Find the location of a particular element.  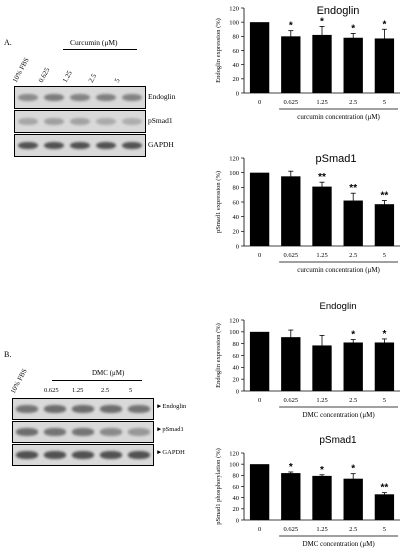

panel-a-header-line is located at coordinates (100, 49).